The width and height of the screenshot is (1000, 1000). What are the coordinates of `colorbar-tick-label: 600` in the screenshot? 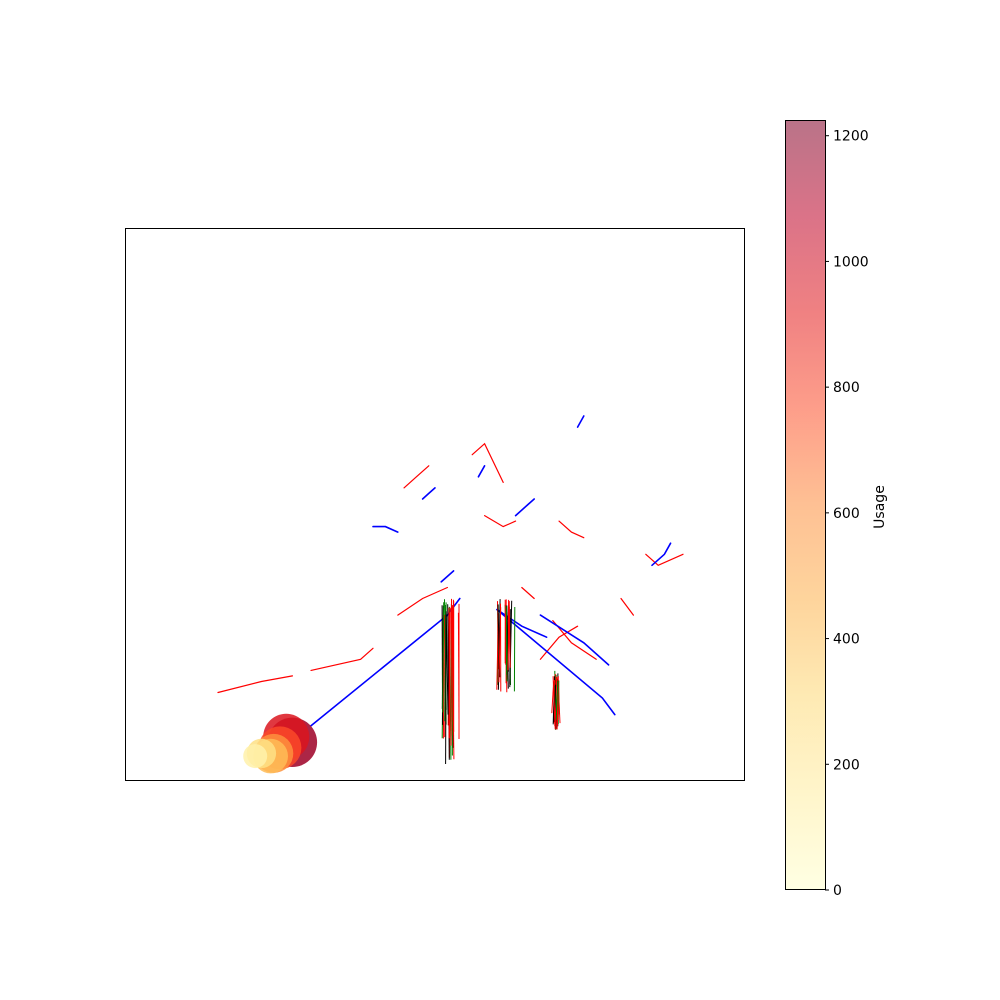 It's located at (846, 514).